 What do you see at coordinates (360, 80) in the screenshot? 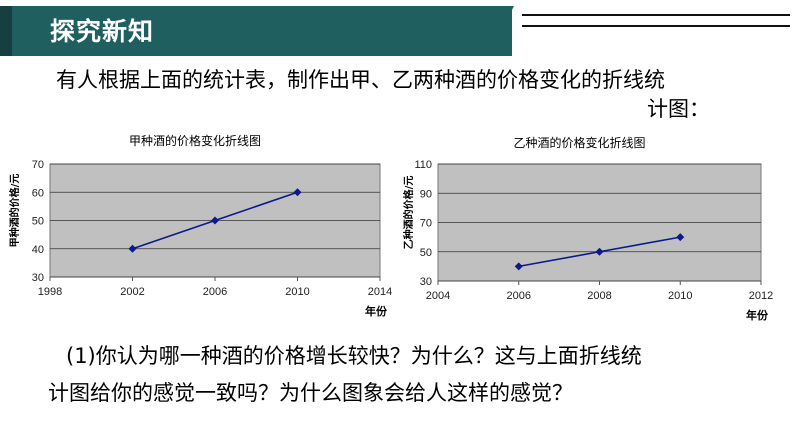
I see `intro-line-1: 有人根据上面的统计表，制作出甲、乙两种酒的价格变化的折线统` at bounding box center [360, 80].